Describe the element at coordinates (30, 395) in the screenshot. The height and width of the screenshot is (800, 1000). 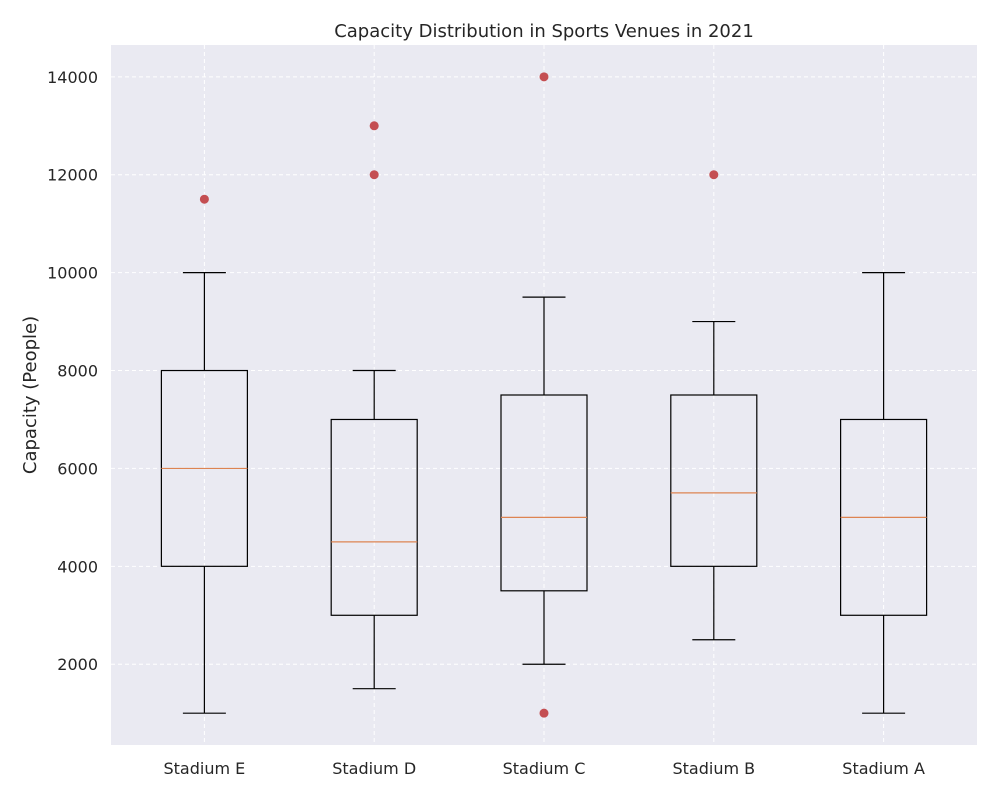
I see `y-axis-label: Capacity (People)` at that location.